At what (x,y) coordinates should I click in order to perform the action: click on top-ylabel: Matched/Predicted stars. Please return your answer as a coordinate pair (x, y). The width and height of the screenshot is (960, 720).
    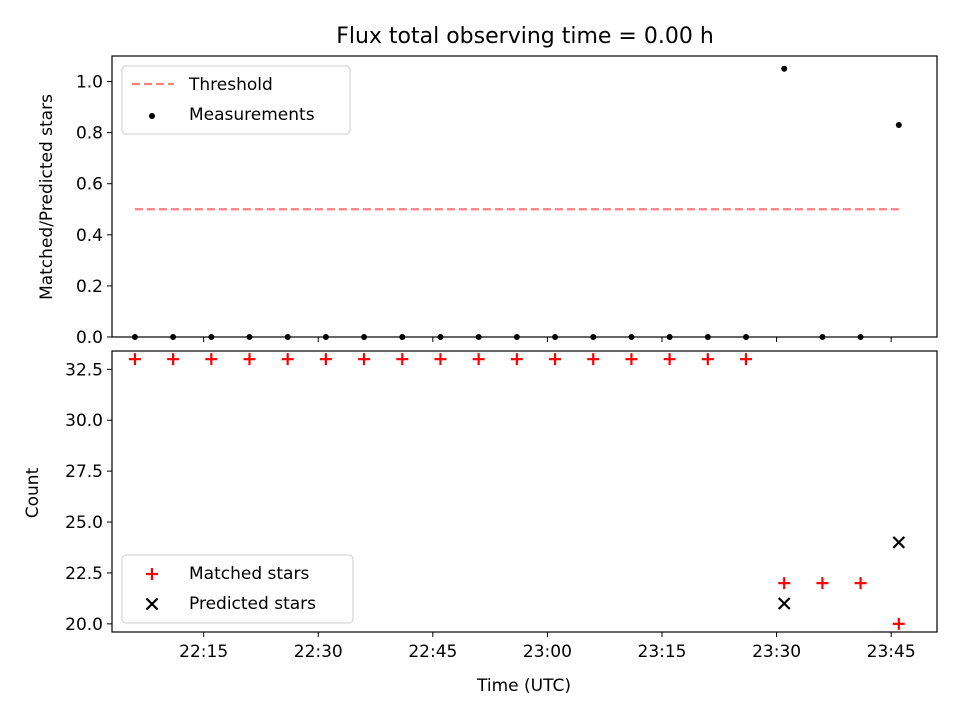
    Looking at the image, I should click on (47, 197).